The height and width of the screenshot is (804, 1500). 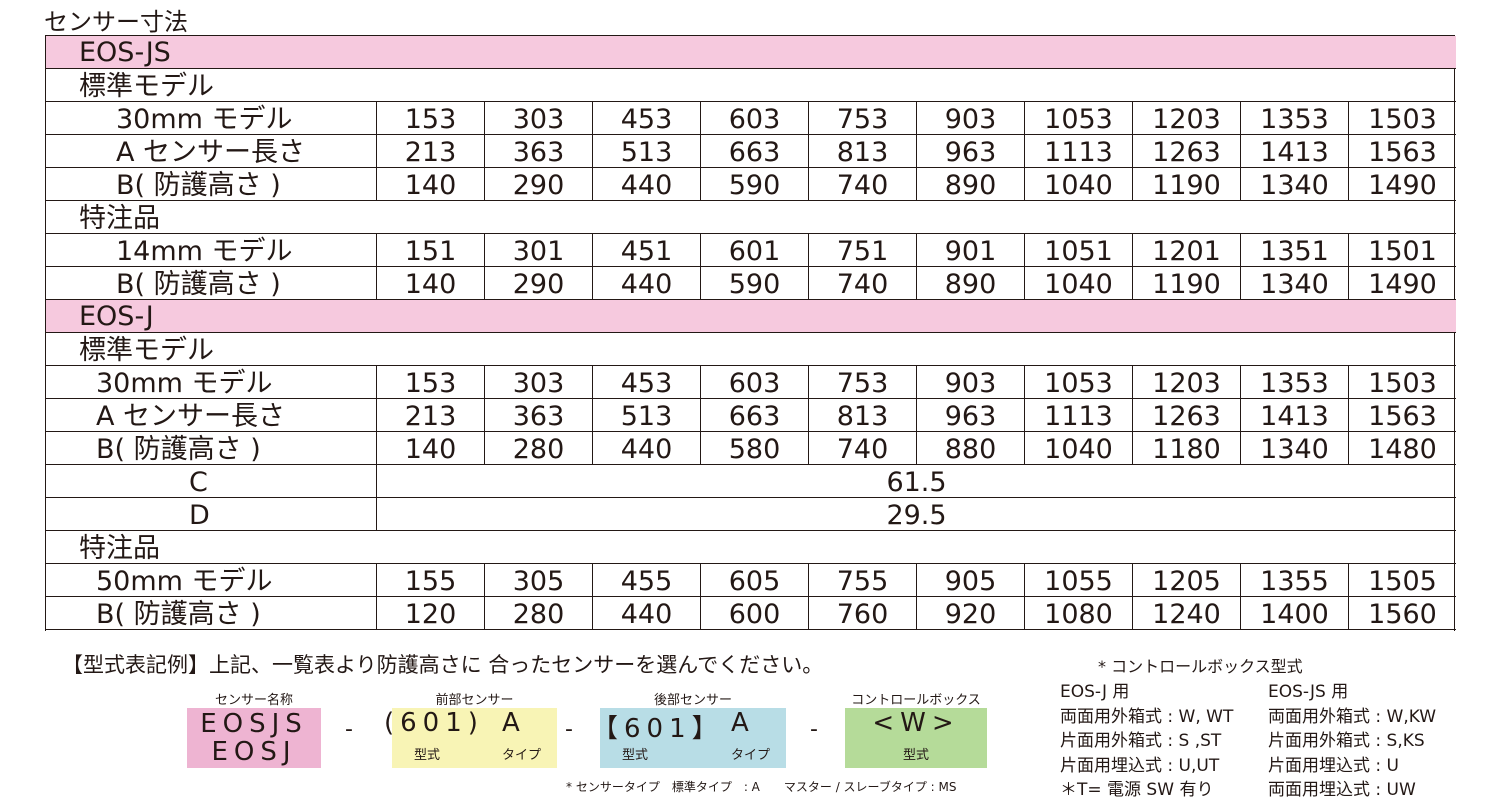 What do you see at coordinates (1186, 382) in the screenshot?
I see `value-cell: 1203` at bounding box center [1186, 382].